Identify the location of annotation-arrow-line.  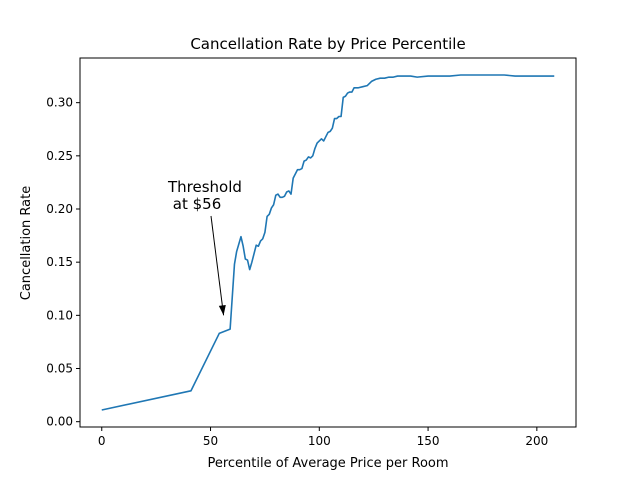
(217, 265).